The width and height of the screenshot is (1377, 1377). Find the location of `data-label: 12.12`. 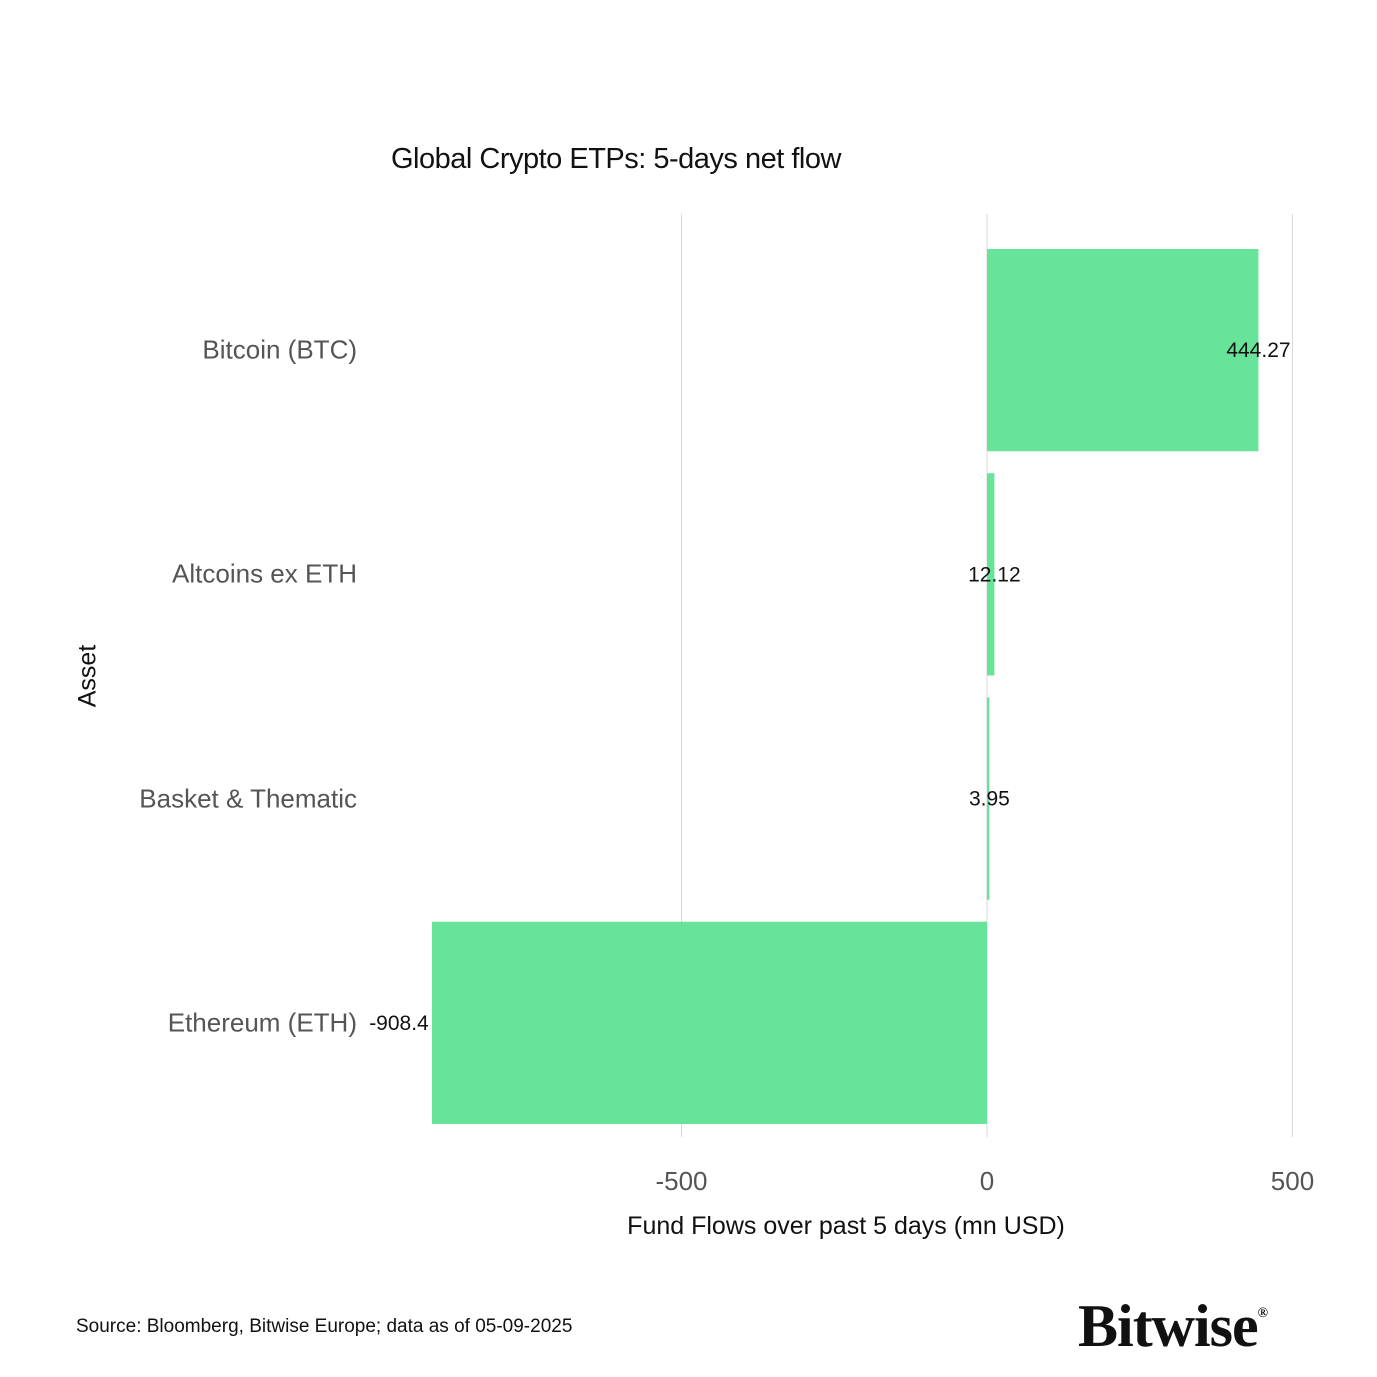

data-label: 12.12 is located at coordinates (994, 574).